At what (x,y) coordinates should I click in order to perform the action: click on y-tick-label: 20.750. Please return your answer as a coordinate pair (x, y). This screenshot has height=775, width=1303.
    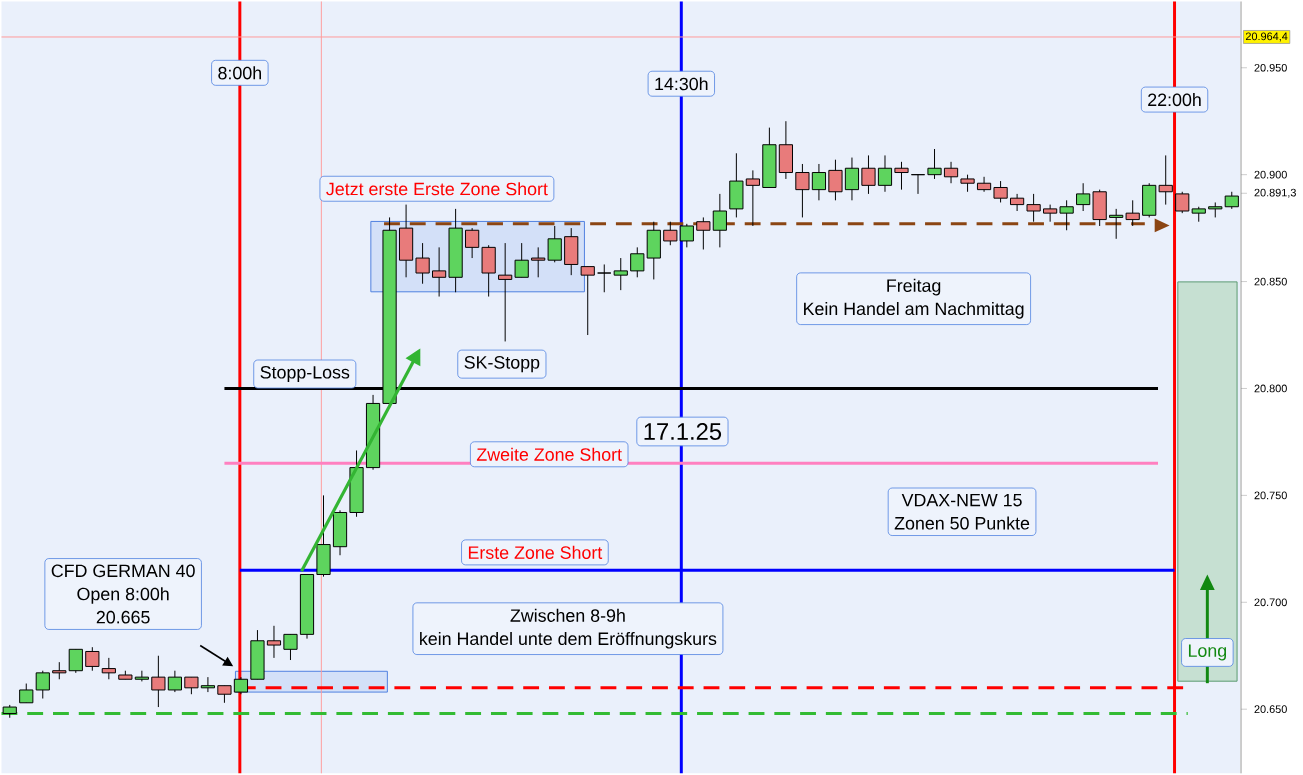
    Looking at the image, I should click on (1270, 495).